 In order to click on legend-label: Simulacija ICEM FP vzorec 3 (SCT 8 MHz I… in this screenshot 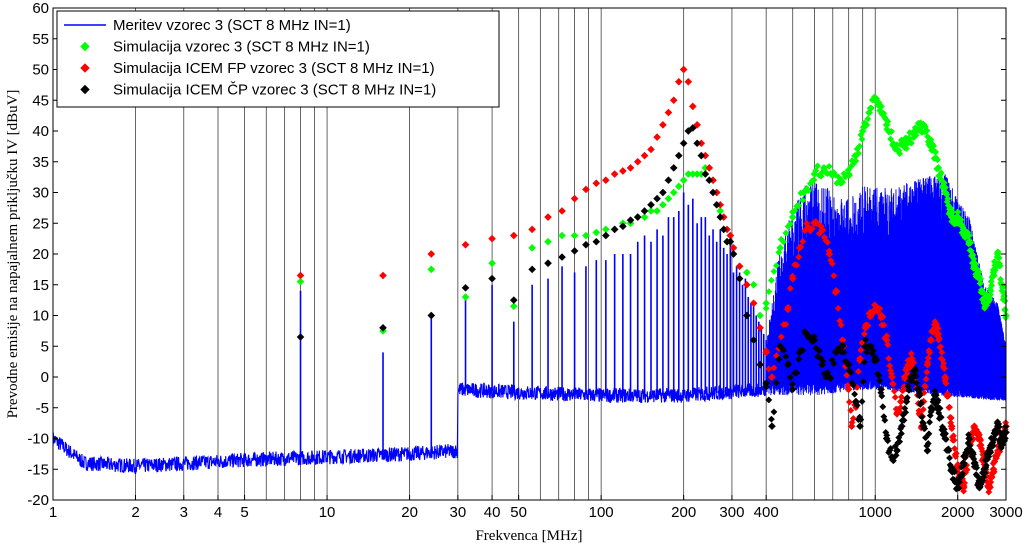, I will do `click(274, 68)`.